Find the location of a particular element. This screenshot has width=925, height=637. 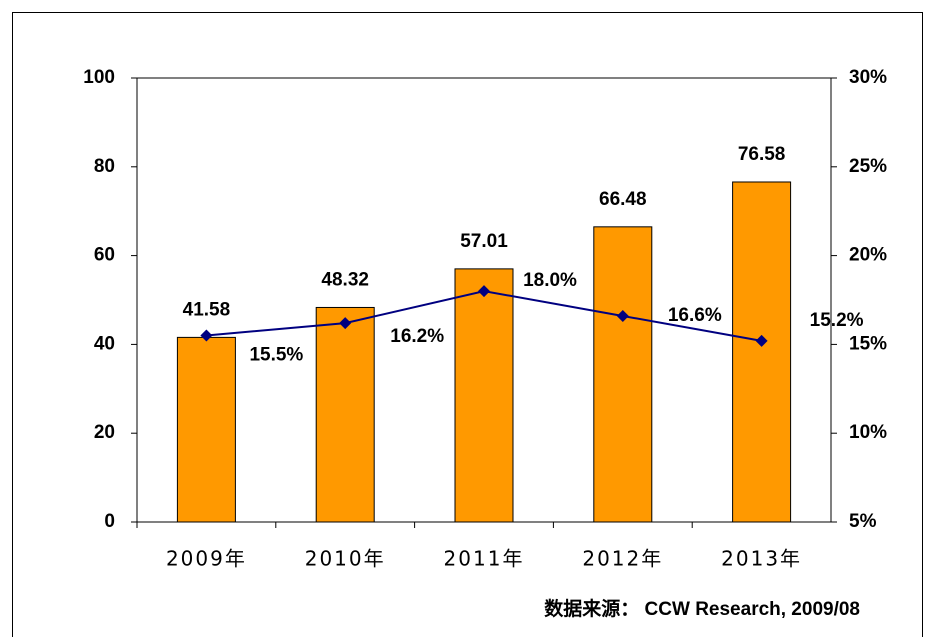

y-tick-label: 80 is located at coordinates (104, 166).